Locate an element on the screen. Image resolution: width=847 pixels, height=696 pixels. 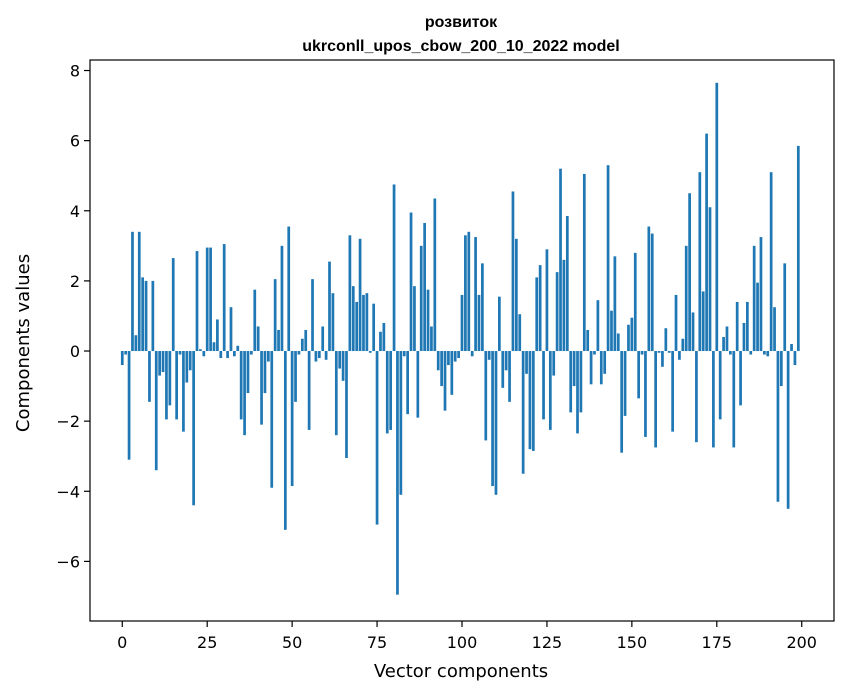
x-axis-label: Vector components is located at coordinates (461, 671).